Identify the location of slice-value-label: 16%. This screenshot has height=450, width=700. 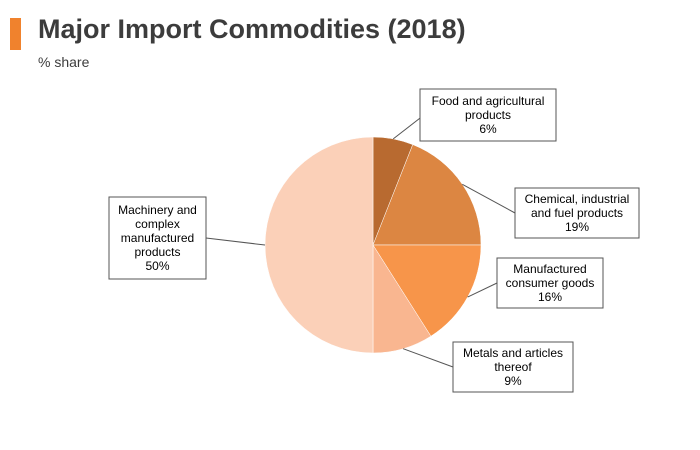
(550, 297).